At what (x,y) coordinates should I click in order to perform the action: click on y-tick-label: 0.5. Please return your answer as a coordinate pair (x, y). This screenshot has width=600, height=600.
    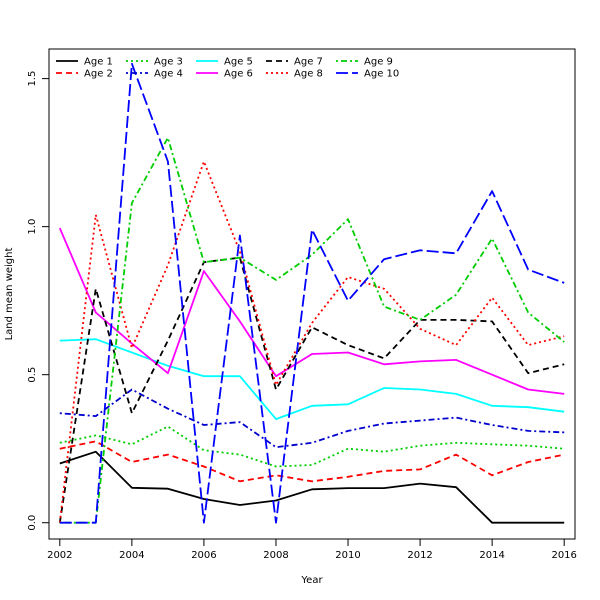
    Looking at the image, I should click on (32, 375).